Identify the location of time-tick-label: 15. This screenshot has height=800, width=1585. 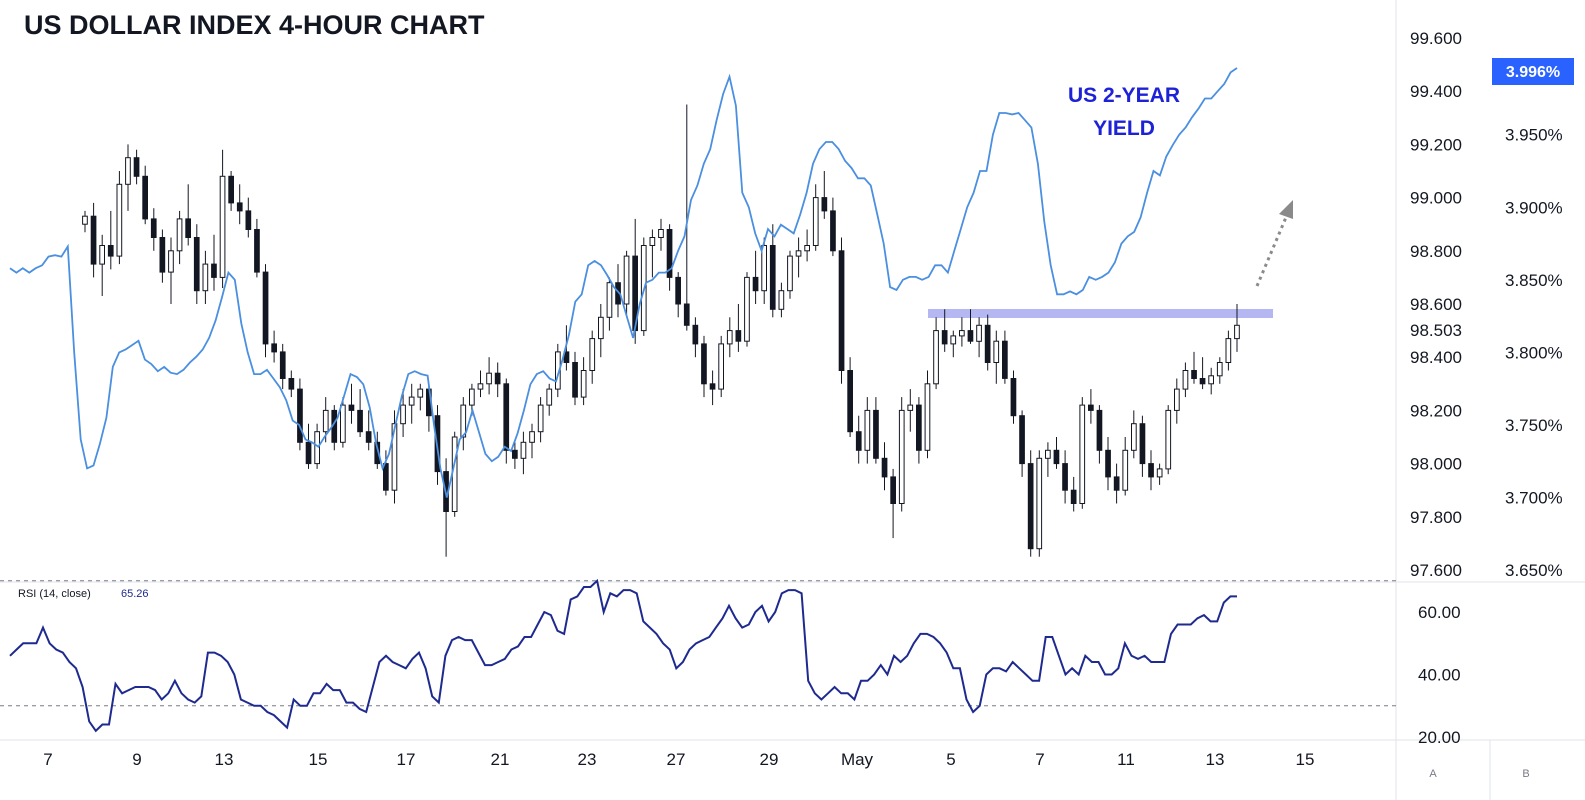
(318, 759).